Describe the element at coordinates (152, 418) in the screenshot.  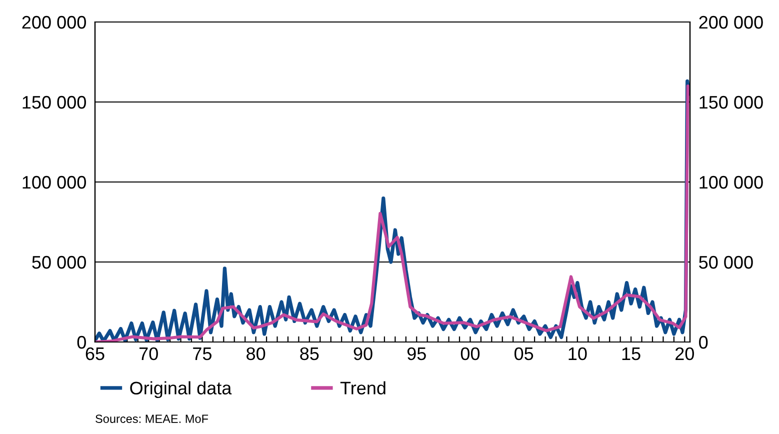
I see `source-note: Sources: MEAE. MoF` at that location.